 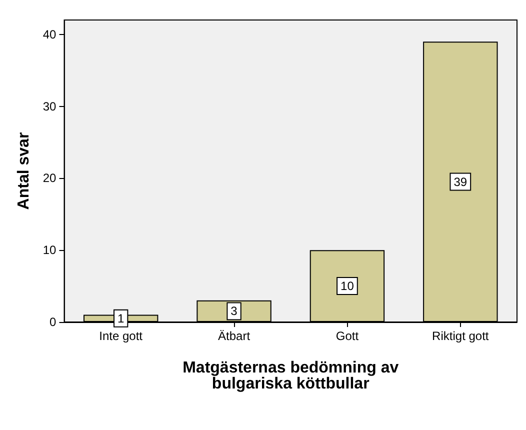 What do you see at coordinates (347, 286) in the screenshot?
I see `data-label: 10` at bounding box center [347, 286].